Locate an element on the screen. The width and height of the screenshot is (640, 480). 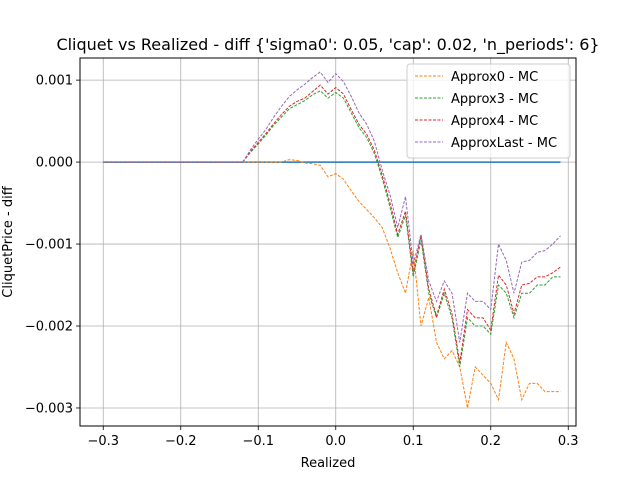
legend-entry: Approx0 - MC is located at coordinates (494, 77).